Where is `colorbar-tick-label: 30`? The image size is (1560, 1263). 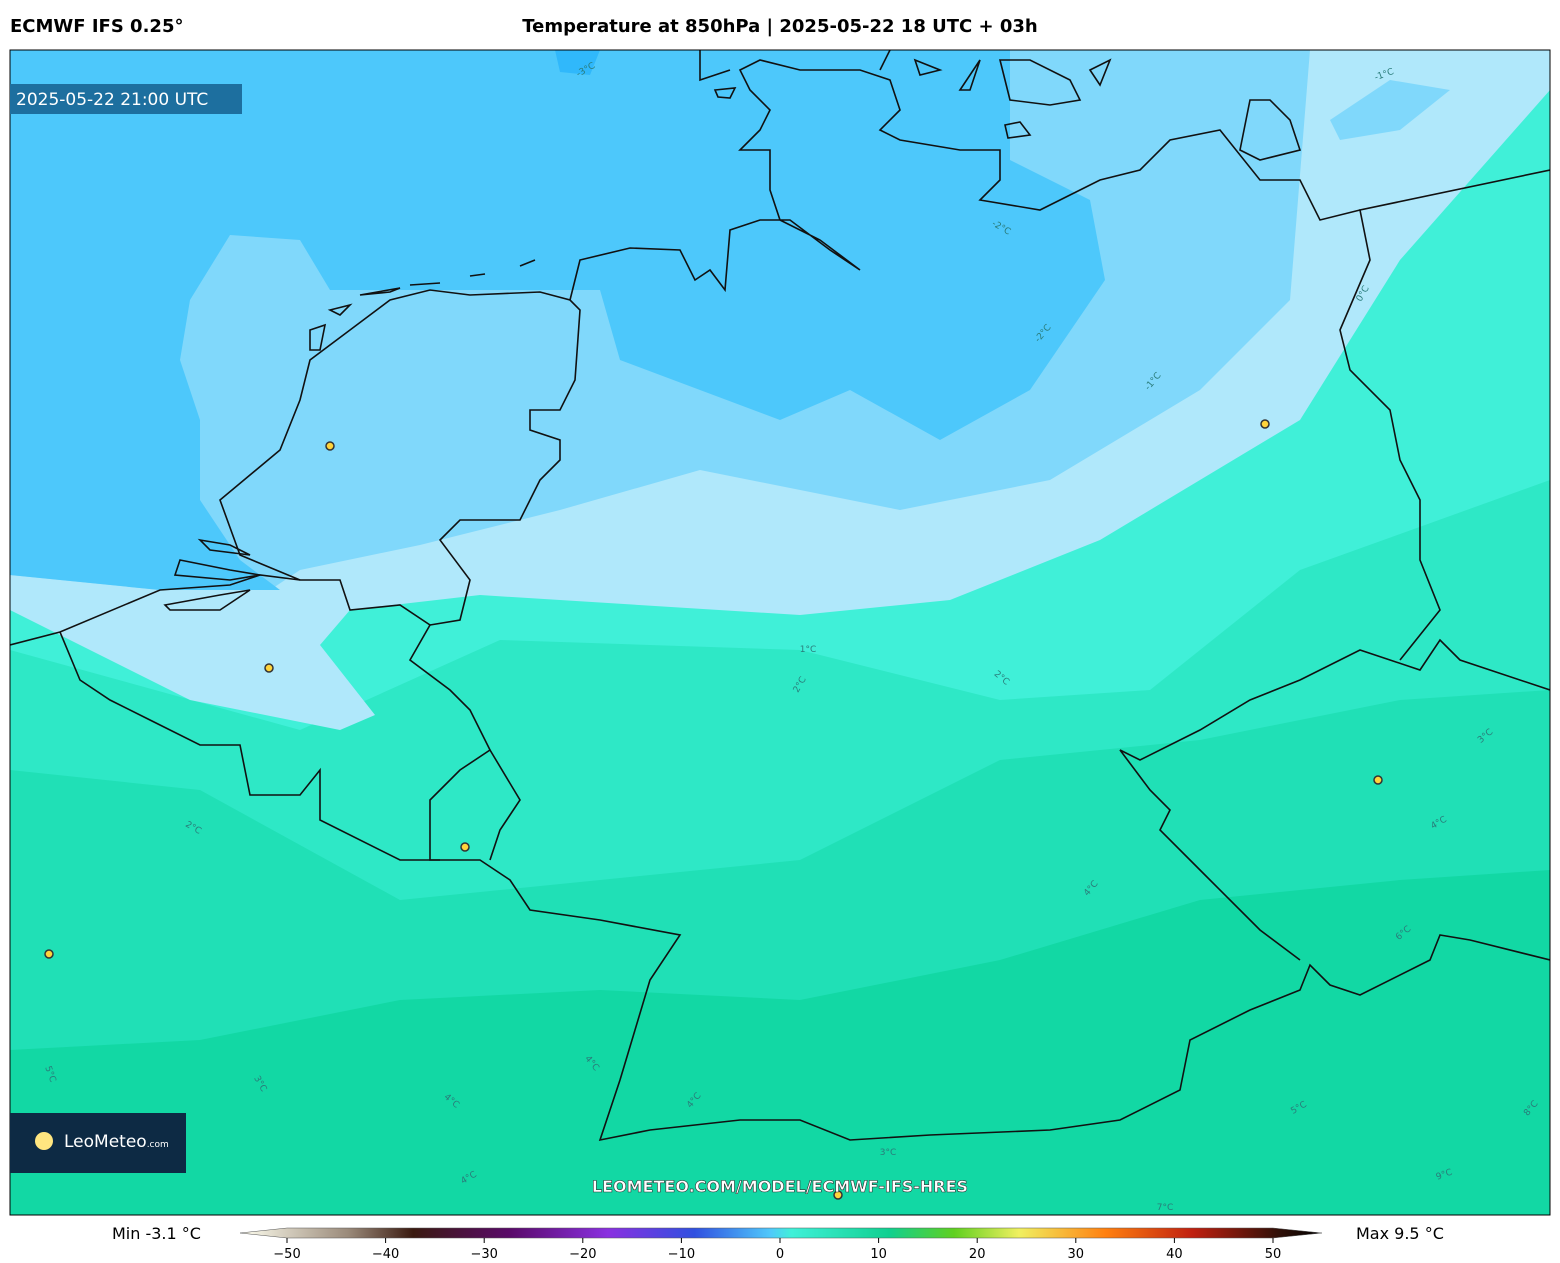
colorbar-tick-label: 30 is located at coordinates (1076, 1254).